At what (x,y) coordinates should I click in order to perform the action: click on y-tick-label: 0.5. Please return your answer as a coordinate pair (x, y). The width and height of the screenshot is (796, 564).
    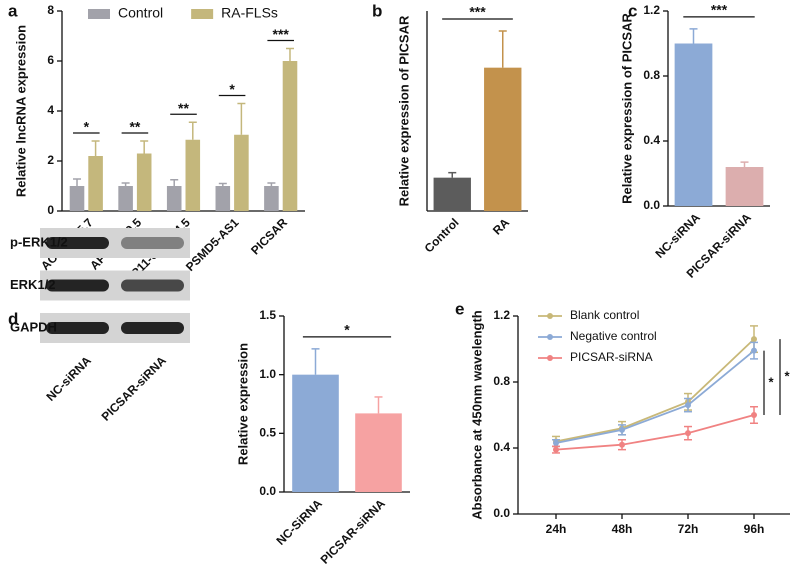
    Looking at the image, I should click on (267, 433).